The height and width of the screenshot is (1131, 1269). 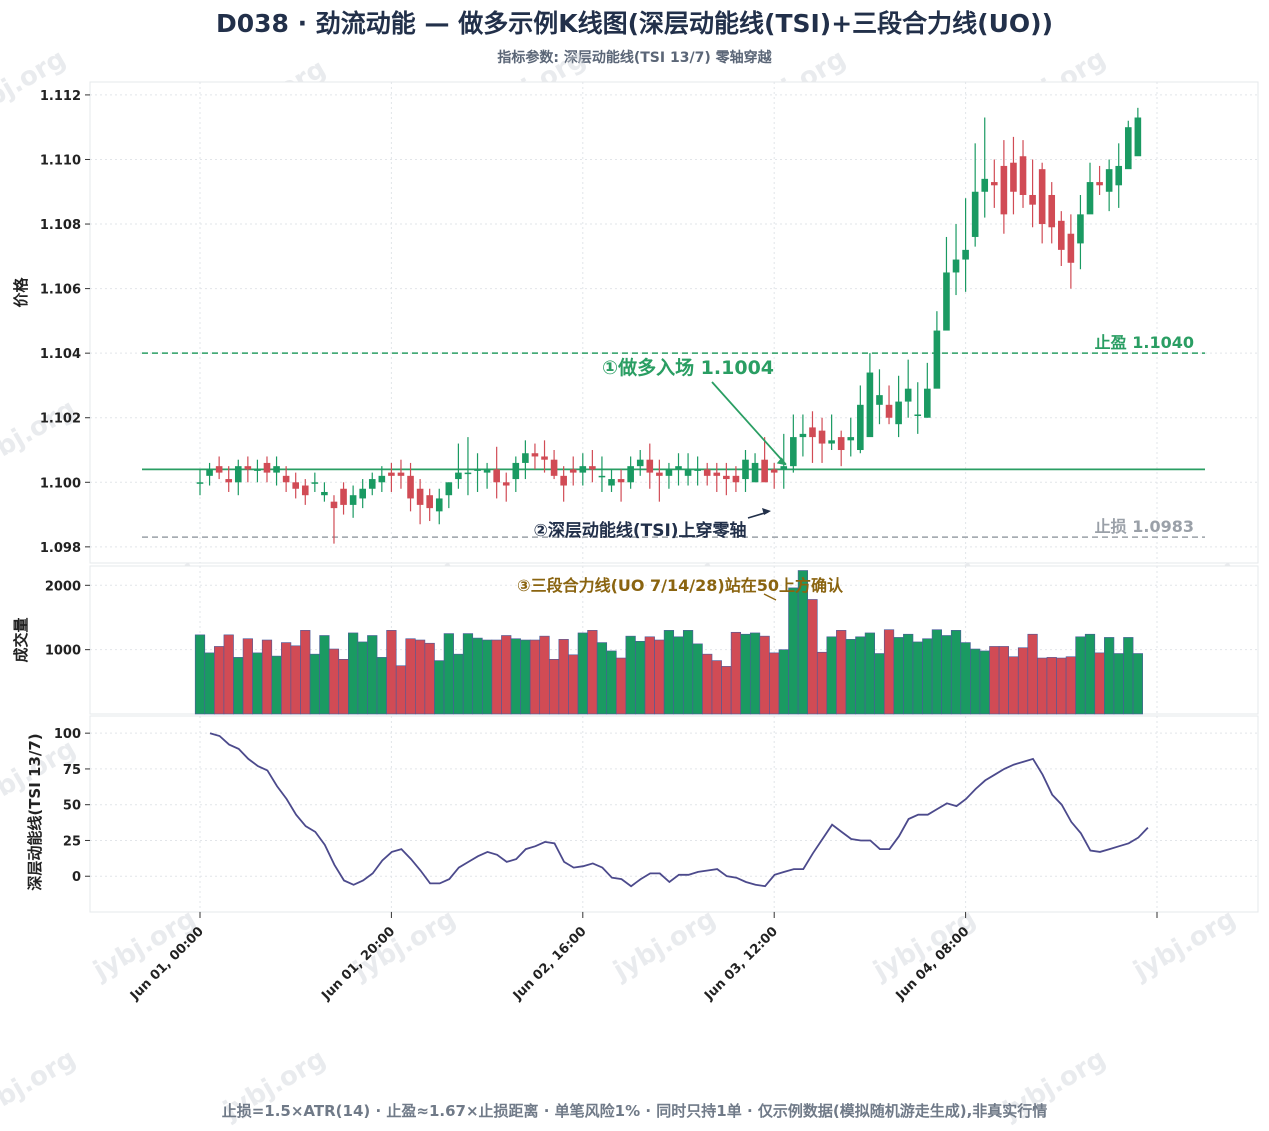 I want to click on tsi-line, so click(x=679, y=810).